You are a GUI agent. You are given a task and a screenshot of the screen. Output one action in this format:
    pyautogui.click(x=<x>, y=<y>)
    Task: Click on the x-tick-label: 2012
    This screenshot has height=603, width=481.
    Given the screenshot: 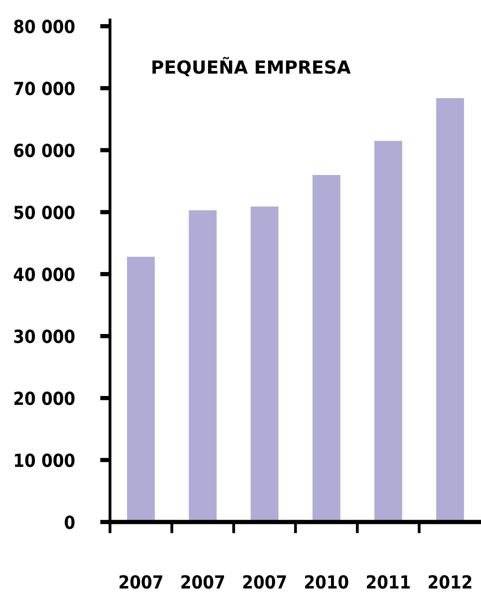 What is the action you would take?
    pyautogui.click(x=450, y=582)
    